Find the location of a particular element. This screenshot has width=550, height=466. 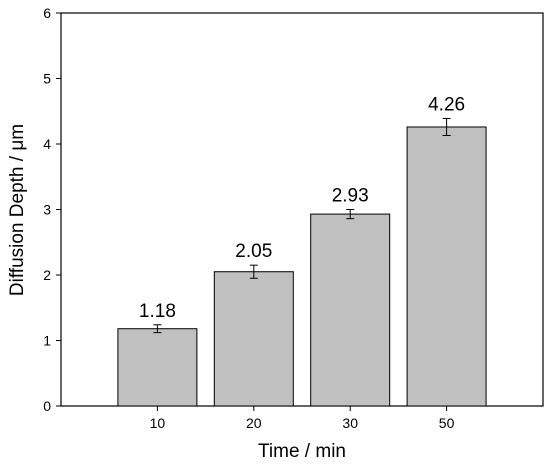

y-tick-label: 5 is located at coordinates (47, 79).